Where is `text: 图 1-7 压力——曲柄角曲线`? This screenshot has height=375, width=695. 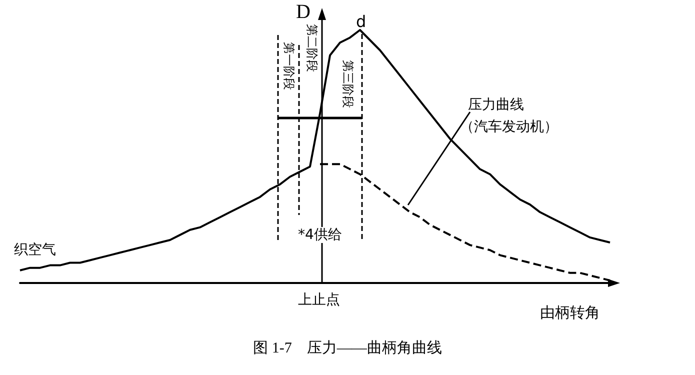 text: 图 1-7 压力——曲柄角曲线 is located at coordinates (347, 348).